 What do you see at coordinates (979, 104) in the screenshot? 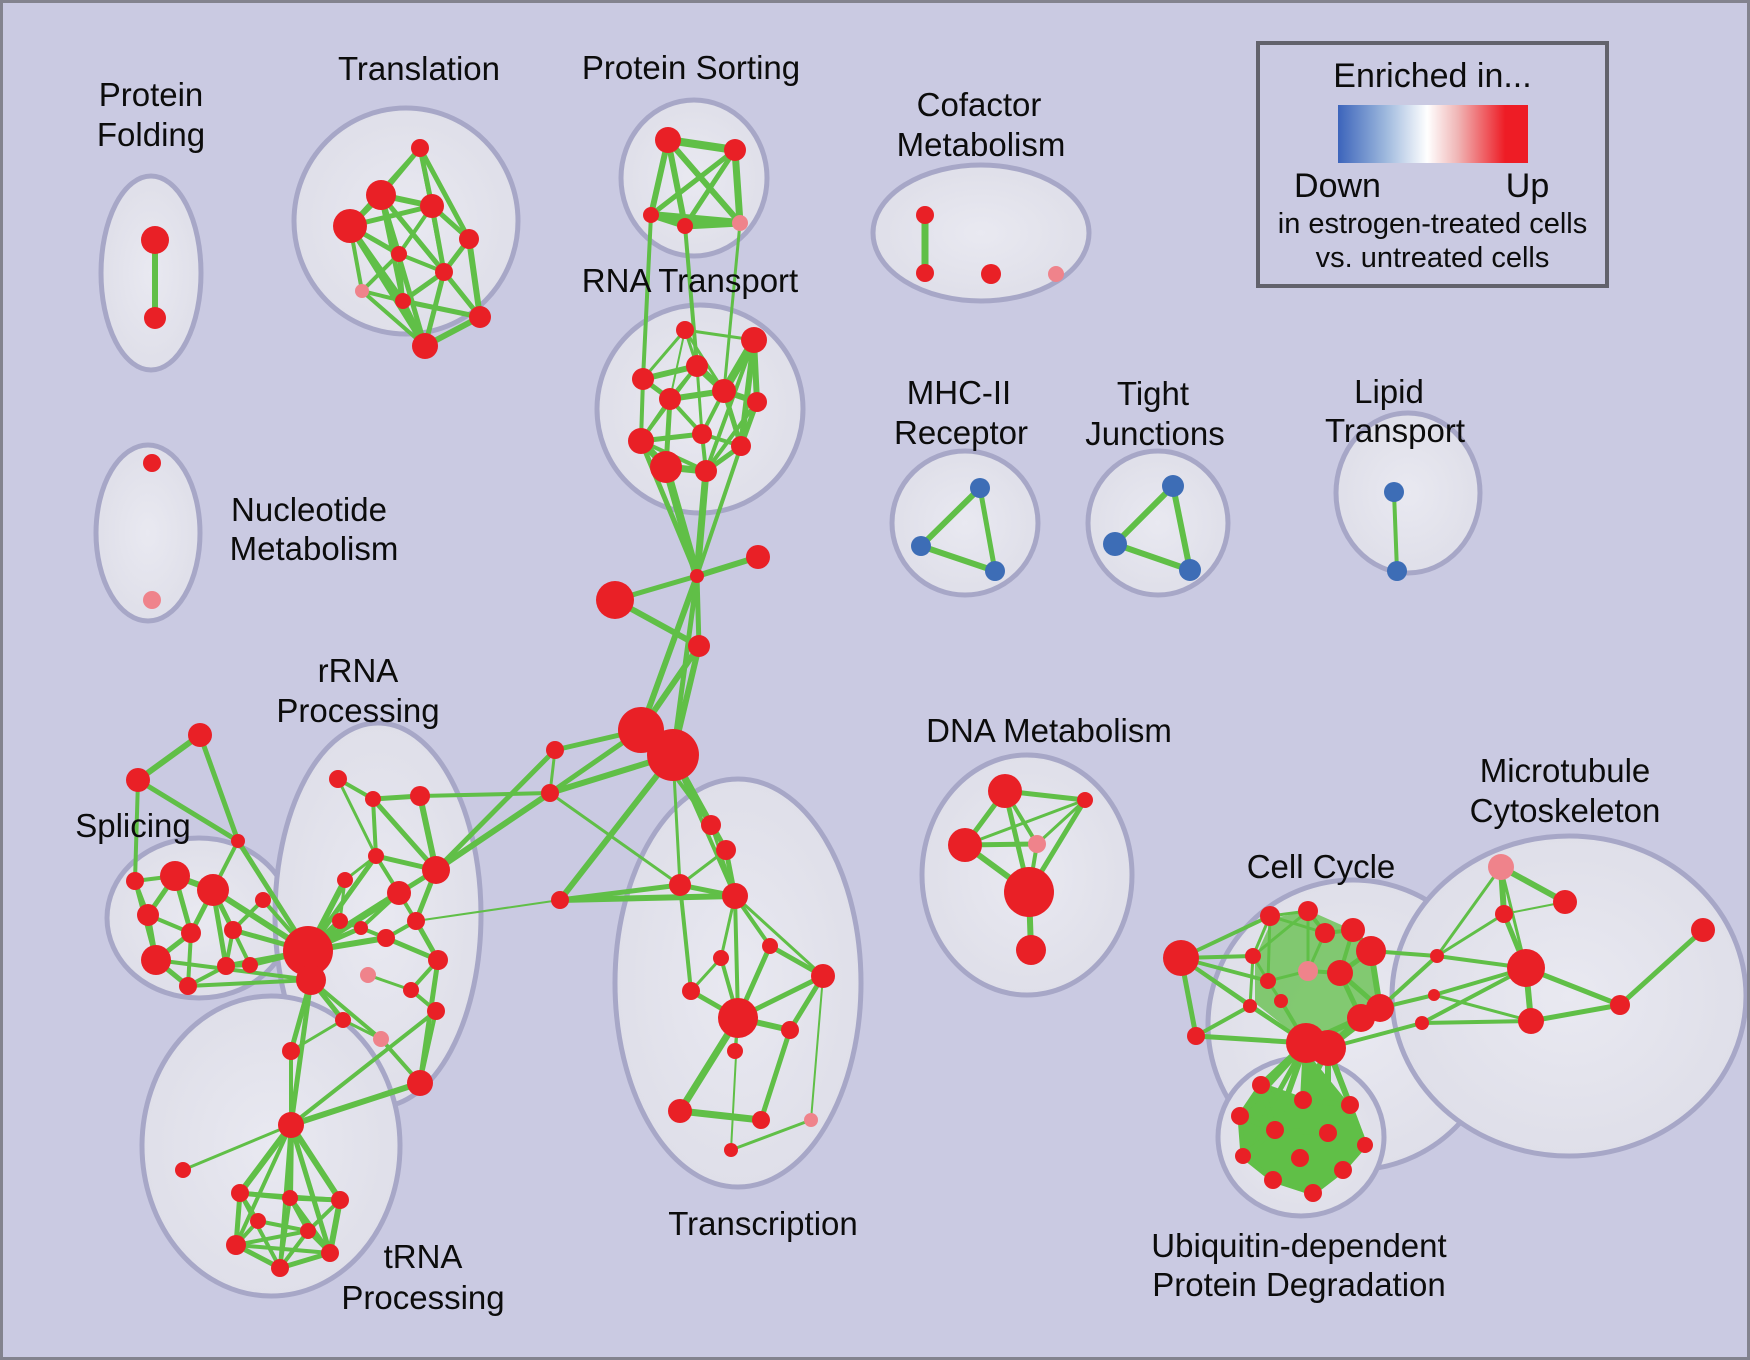
I see `cluster-label-cofactor-metabolism: Cofactor` at bounding box center [979, 104].